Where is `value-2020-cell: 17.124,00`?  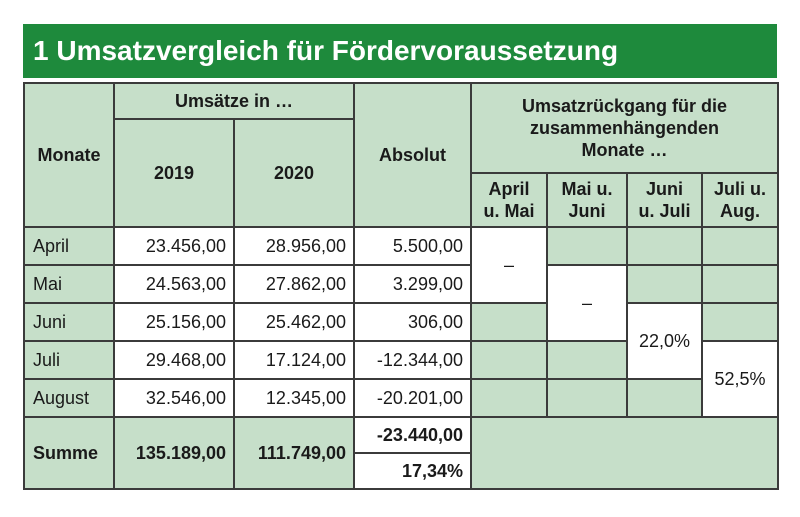
value-2020-cell: 17.124,00 is located at coordinates (294, 360).